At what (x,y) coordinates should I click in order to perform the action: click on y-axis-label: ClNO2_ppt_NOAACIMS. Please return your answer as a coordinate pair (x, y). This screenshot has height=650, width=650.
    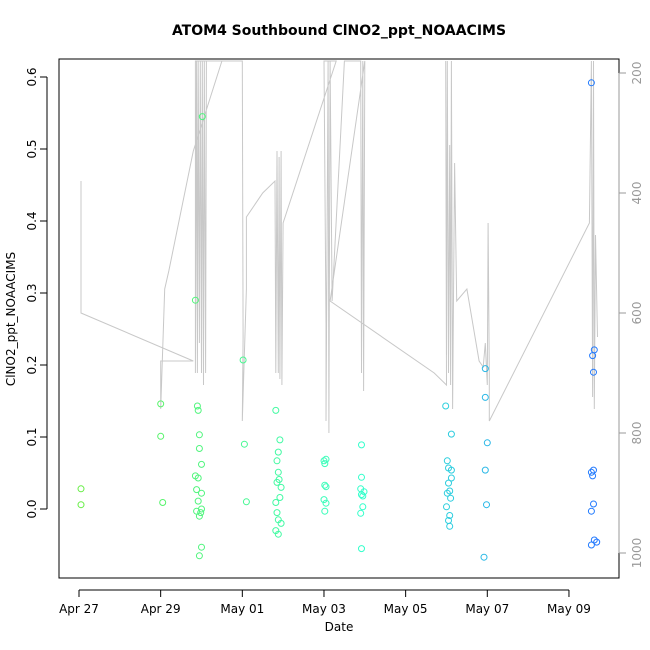
    Looking at the image, I should click on (11, 319).